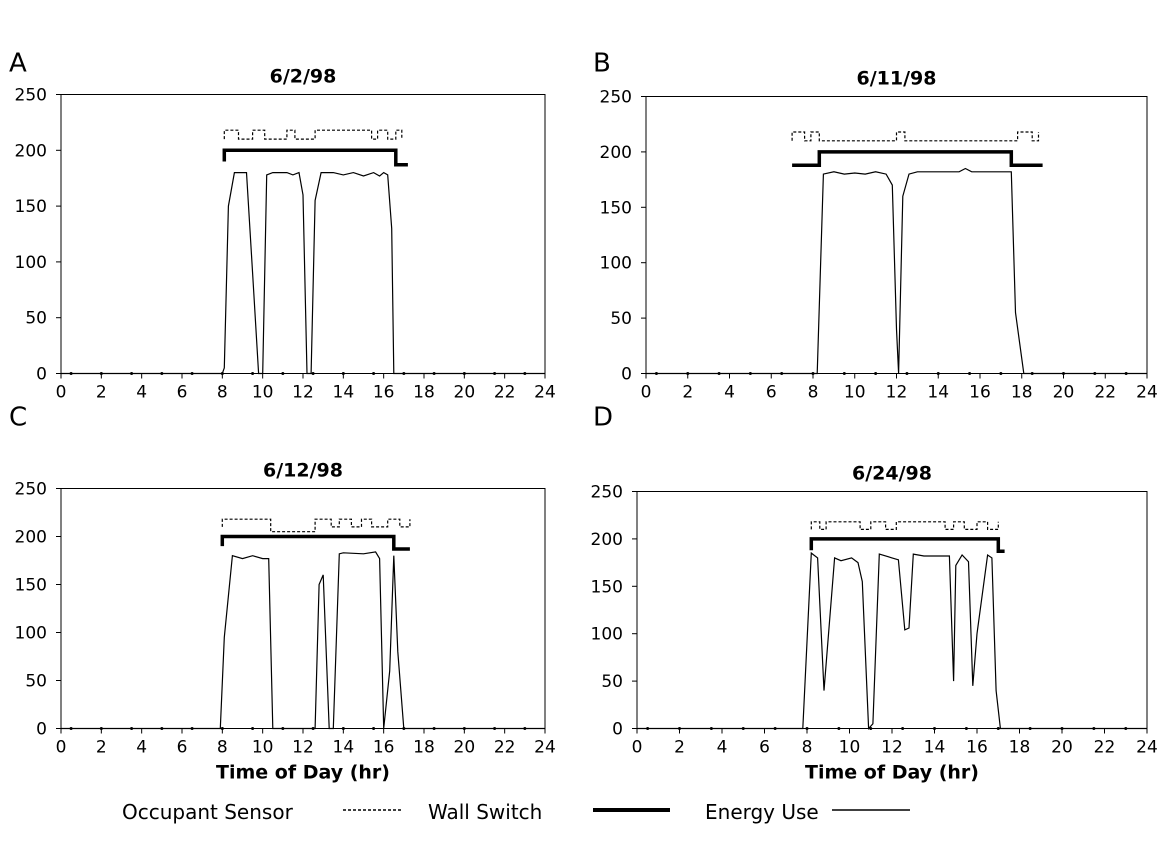 This screenshot has width=1173, height=853. What do you see at coordinates (545, 393) in the screenshot?
I see `panel-a-x-tick-label: 24` at bounding box center [545, 393].